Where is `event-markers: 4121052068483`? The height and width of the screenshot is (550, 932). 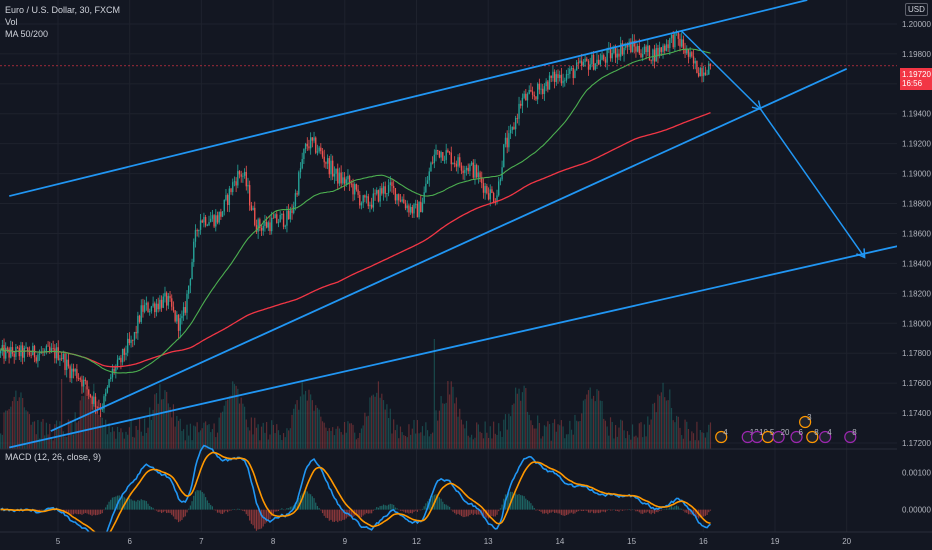
event-markers: 4121052068483 is located at coordinates (786, 428).